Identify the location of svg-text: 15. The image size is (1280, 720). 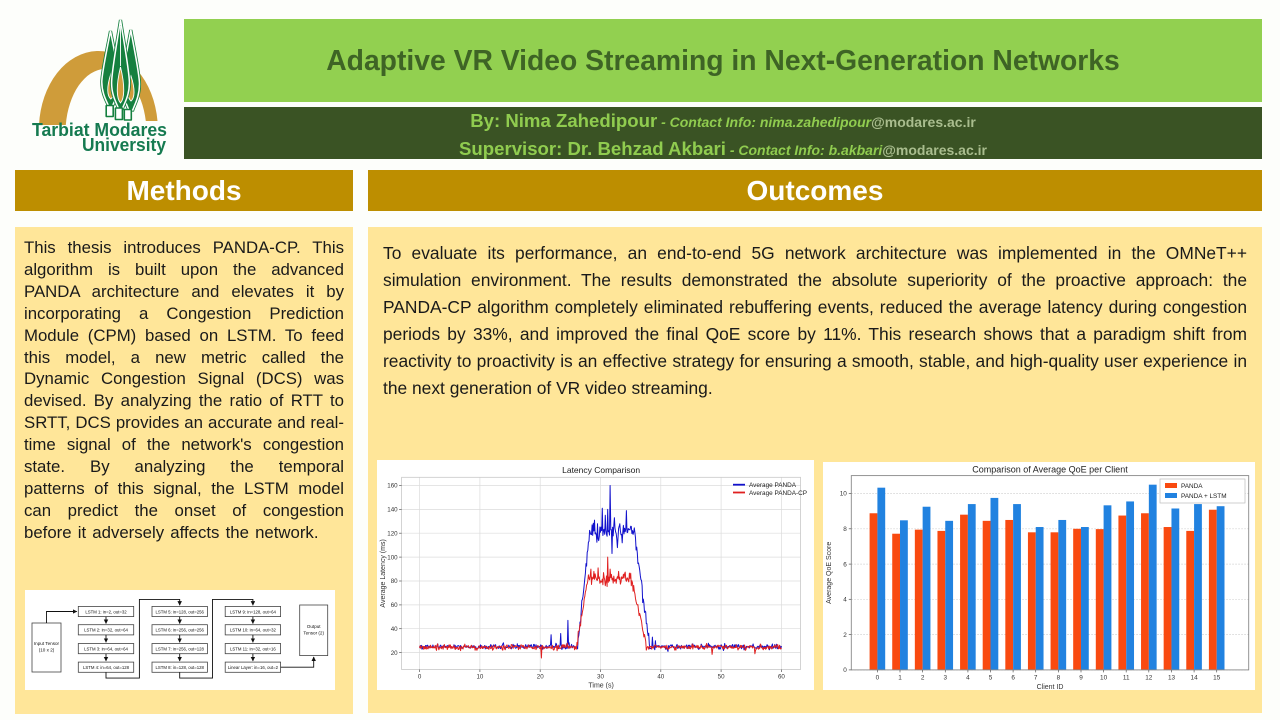
(1217, 677).